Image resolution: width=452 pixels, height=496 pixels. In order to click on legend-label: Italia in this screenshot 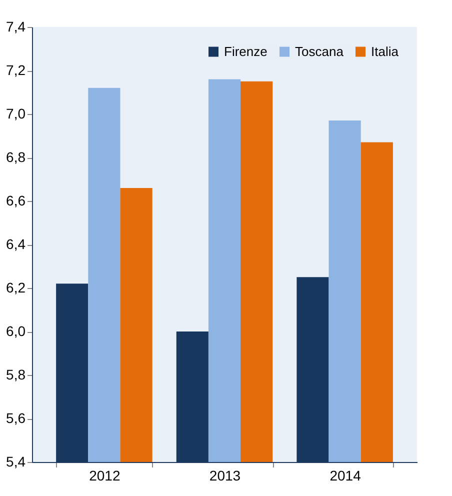, I will do `click(385, 51)`.